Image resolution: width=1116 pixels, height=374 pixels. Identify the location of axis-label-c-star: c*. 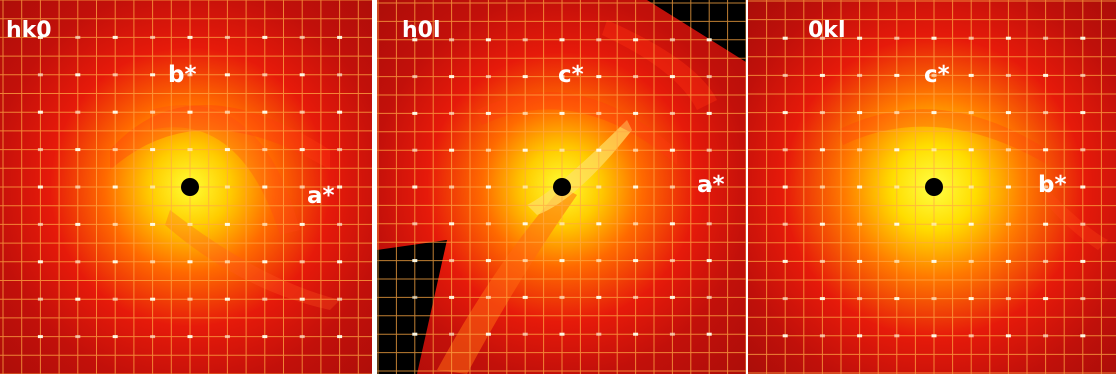
(571, 75).